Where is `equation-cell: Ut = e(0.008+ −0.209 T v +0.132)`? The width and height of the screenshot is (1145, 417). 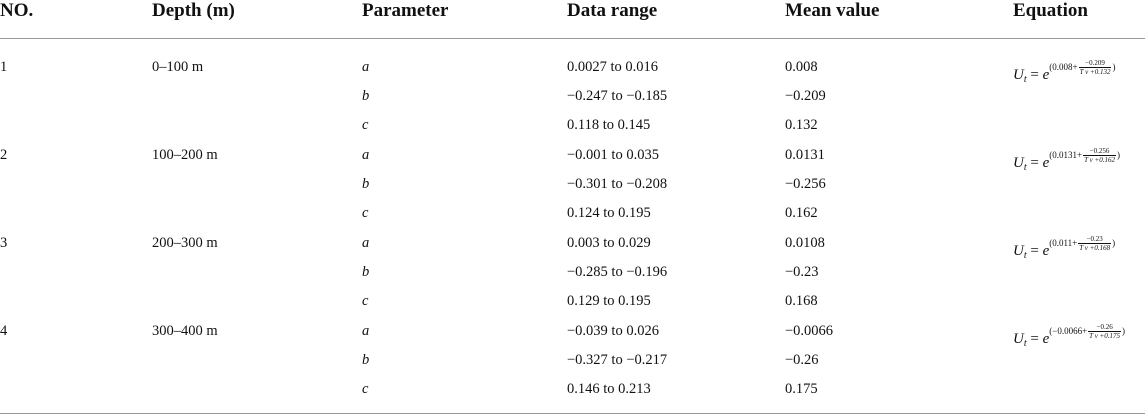
equation-cell: Ut = e(0.008+ −0.209 T v +0.132) is located at coordinates (1064, 72).